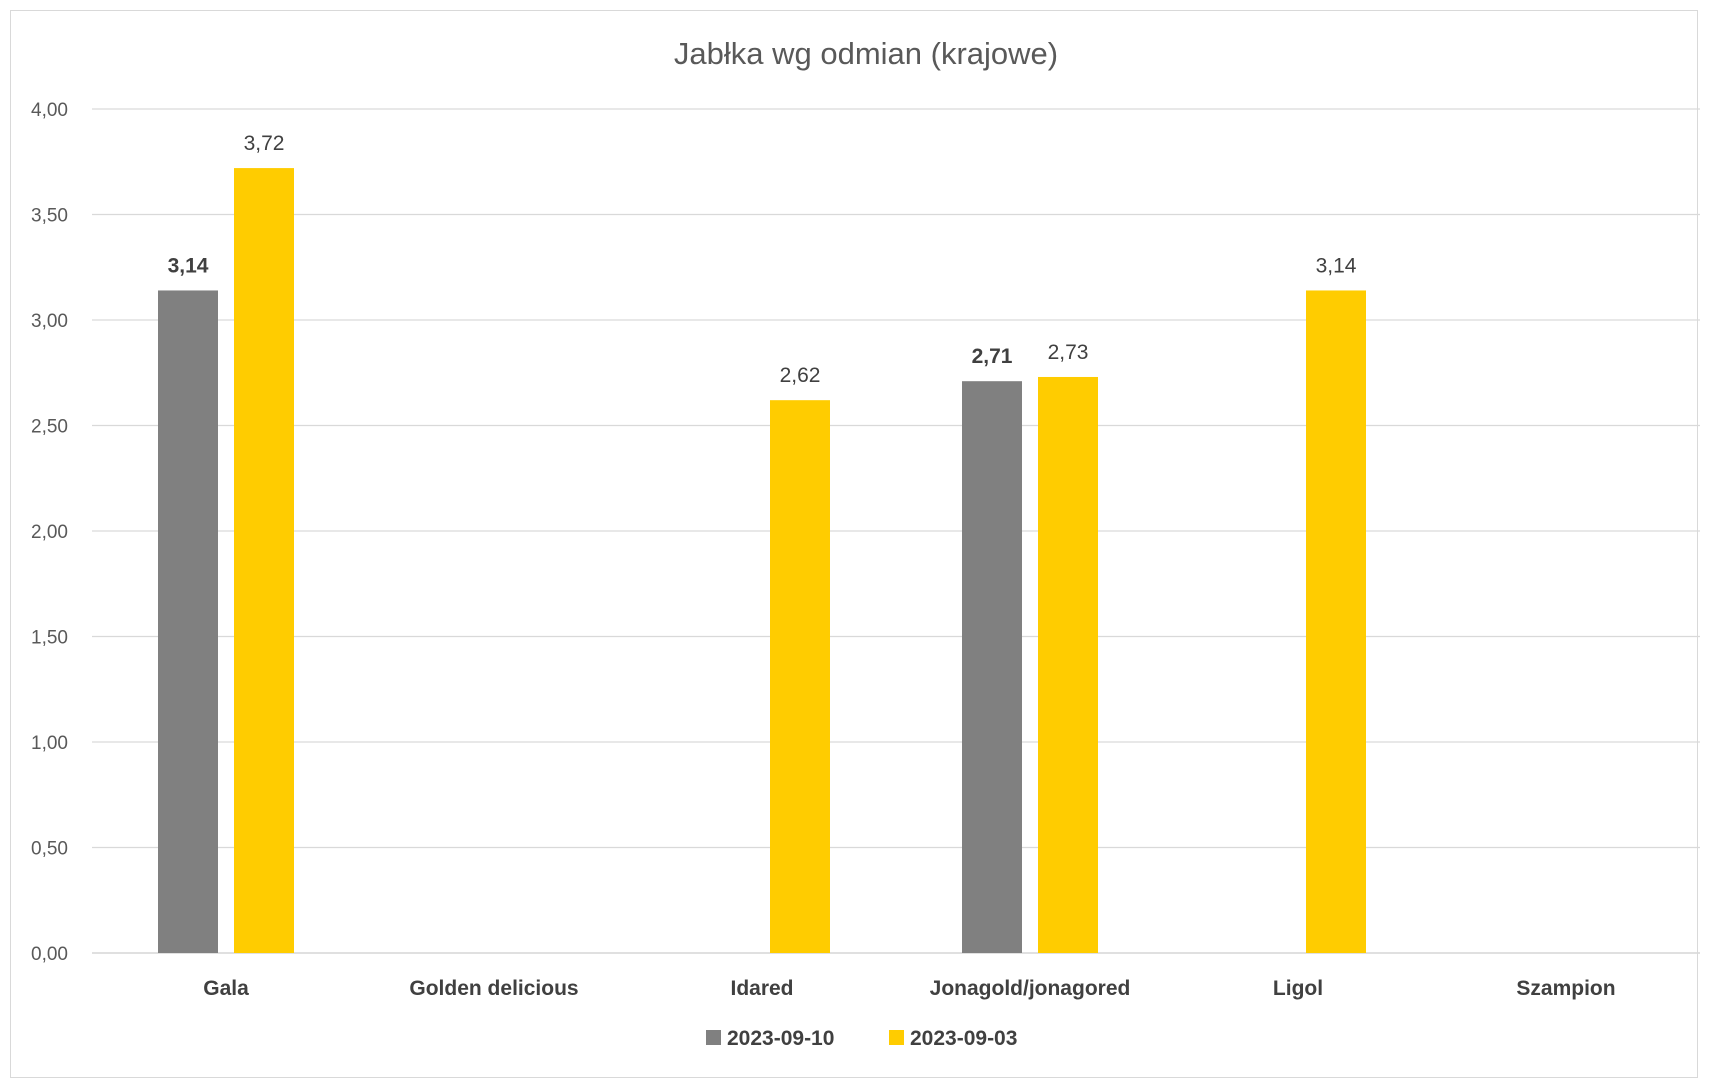 This screenshot has width=1710, height=1080. What do you see at coordinates (493, 988) in the screenshot?
I see `x-tick-label: Golden delicious` at bounding box center [493, 988].